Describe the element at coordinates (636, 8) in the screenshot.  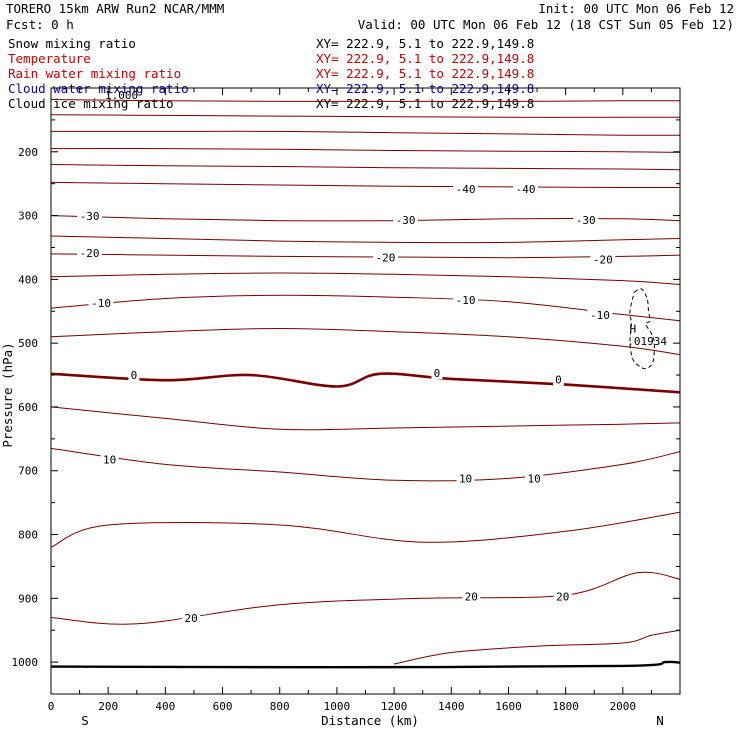
I see `init-time: Init: 00 UTC Mon 06 Feb 12` at that location.